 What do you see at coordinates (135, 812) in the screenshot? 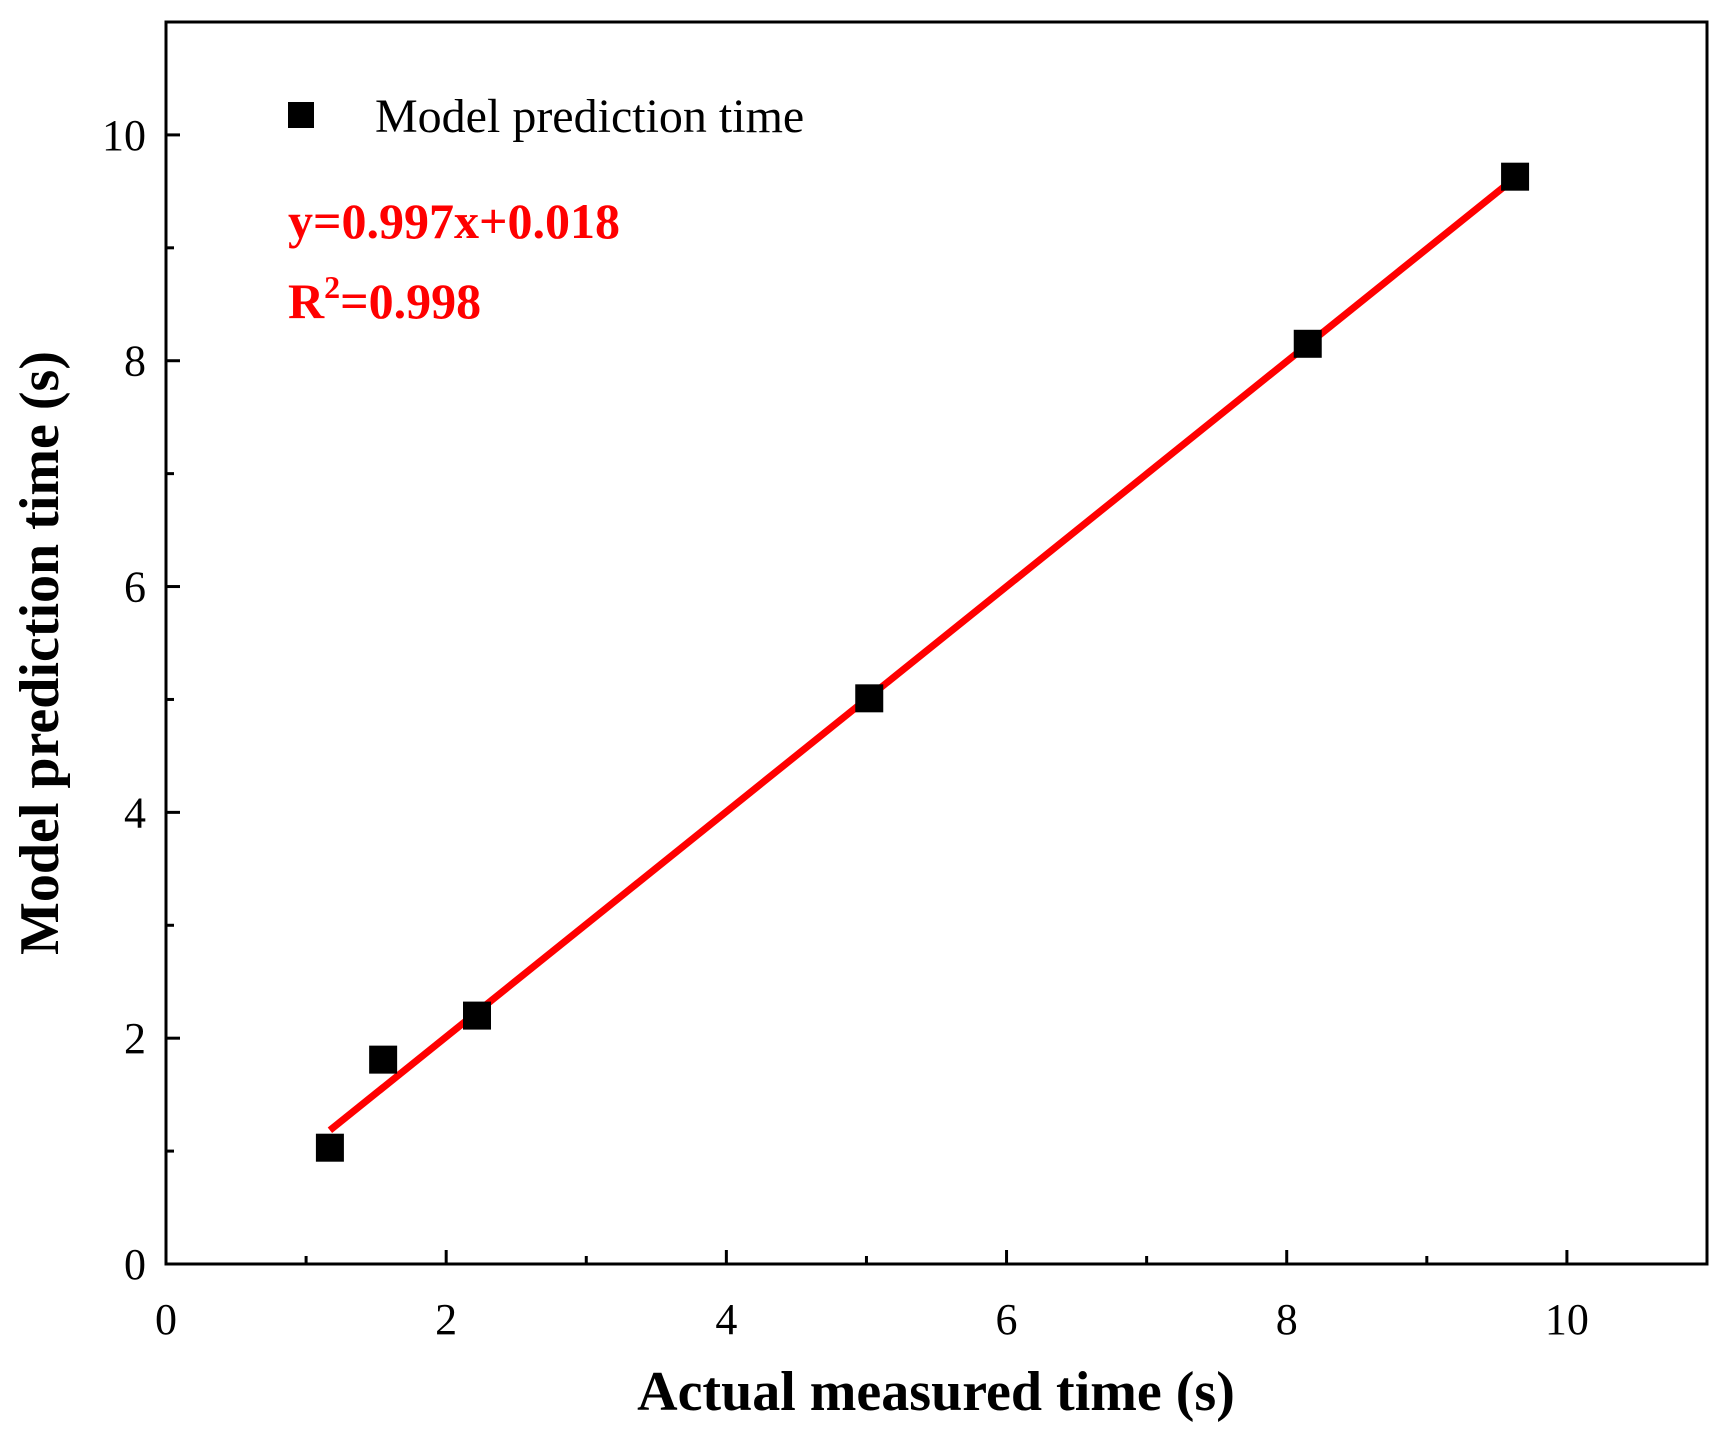
I see `y-tick-label: 4` at bounding box center [135, 812].